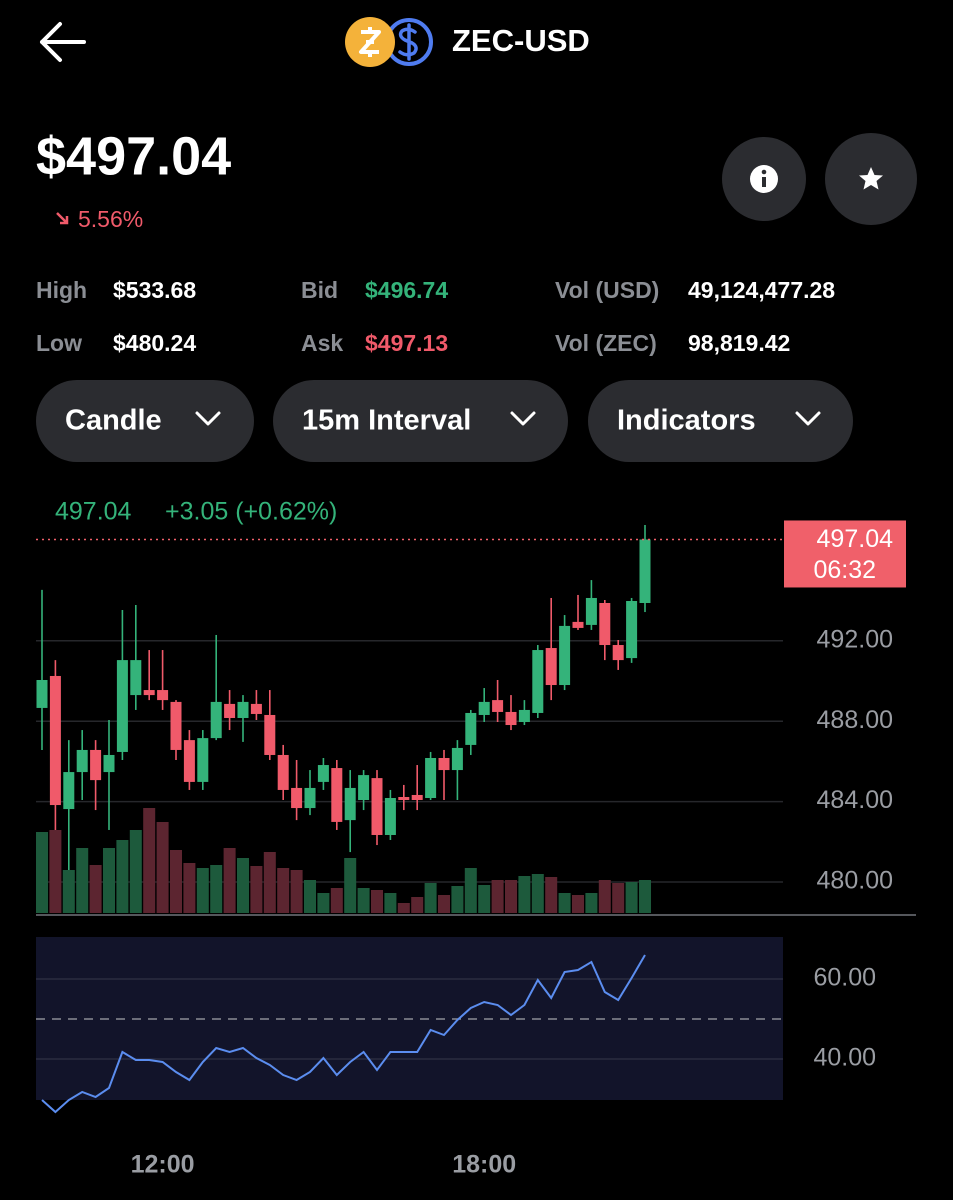 The image size is (953, 1200). I want to click on indicators-button, so click(720, 421).